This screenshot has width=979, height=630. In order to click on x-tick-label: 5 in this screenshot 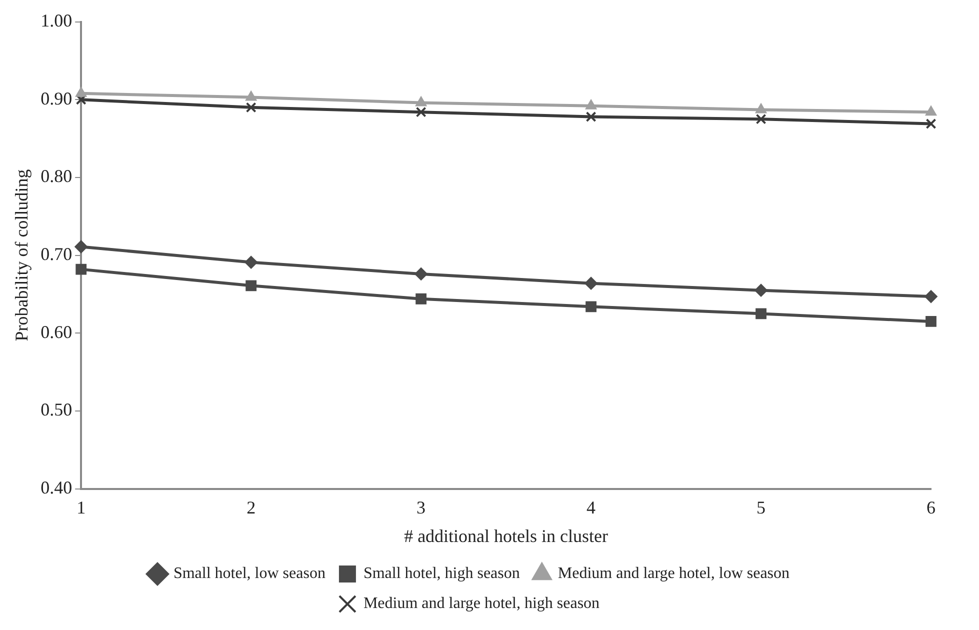, I will do `click(761, 507)`.